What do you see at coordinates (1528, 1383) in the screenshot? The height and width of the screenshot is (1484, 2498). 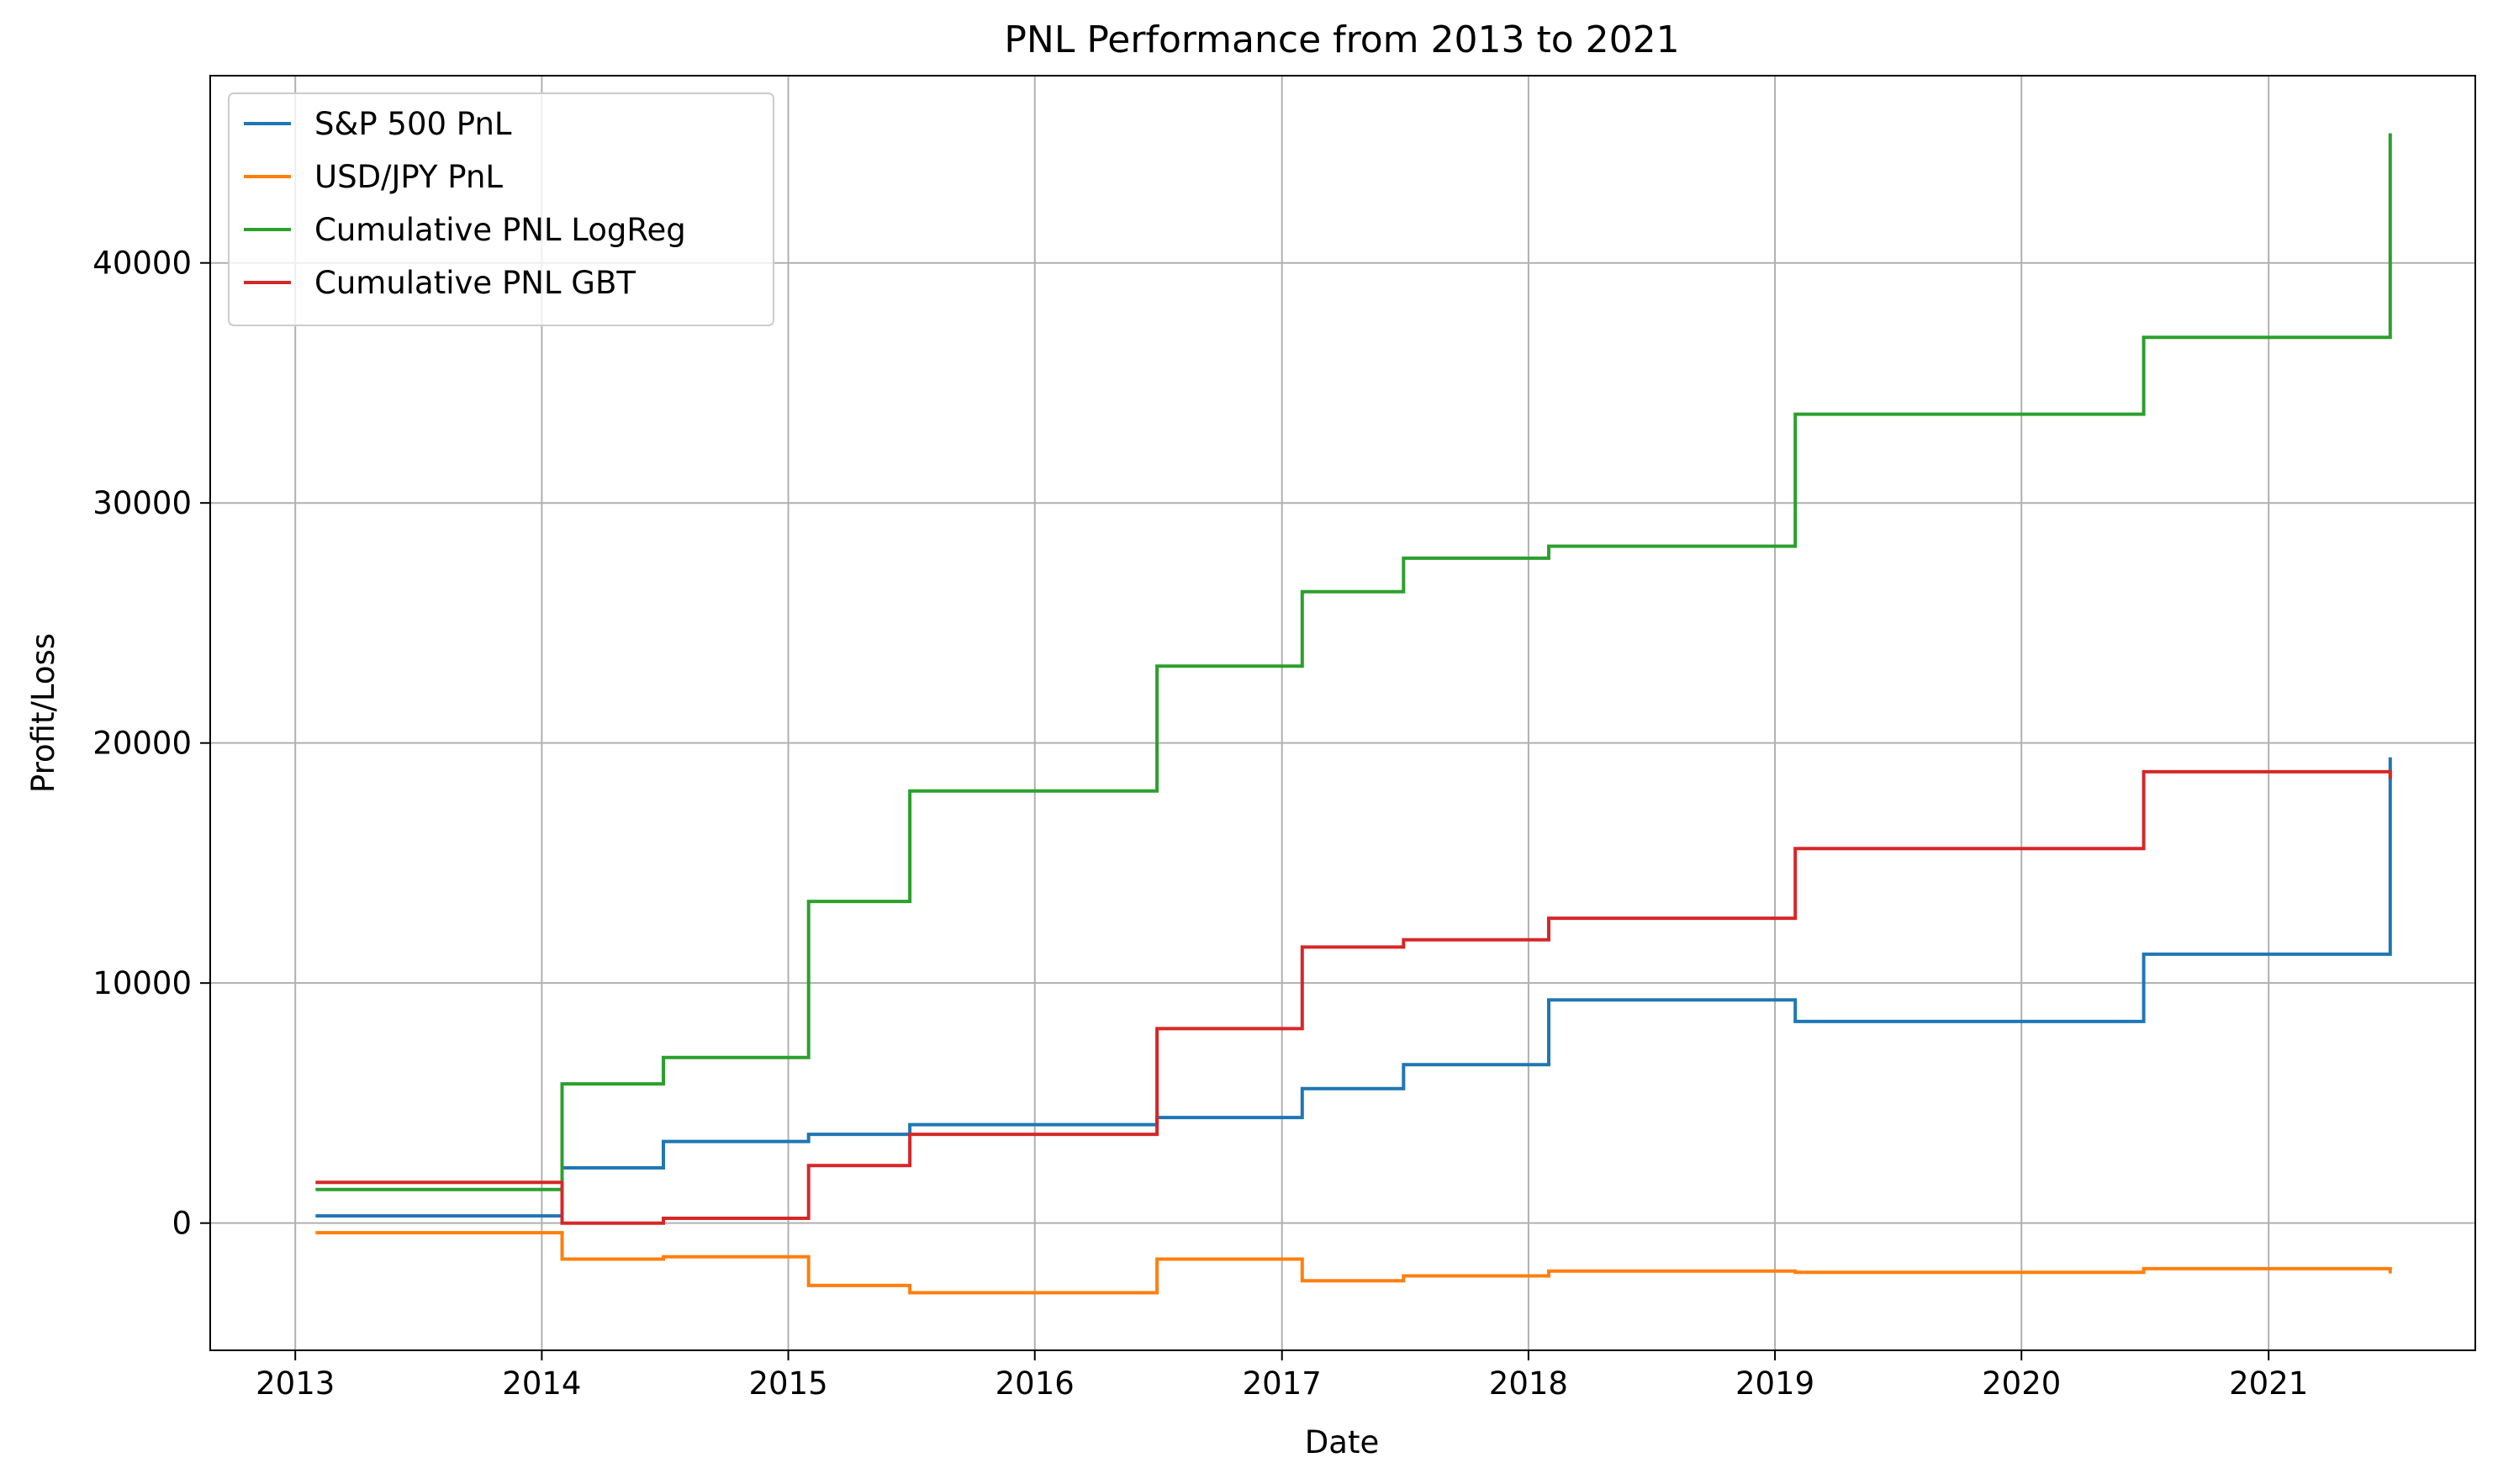 I see `x-tick-label: 2018` at bounding box center [1528, 1383].